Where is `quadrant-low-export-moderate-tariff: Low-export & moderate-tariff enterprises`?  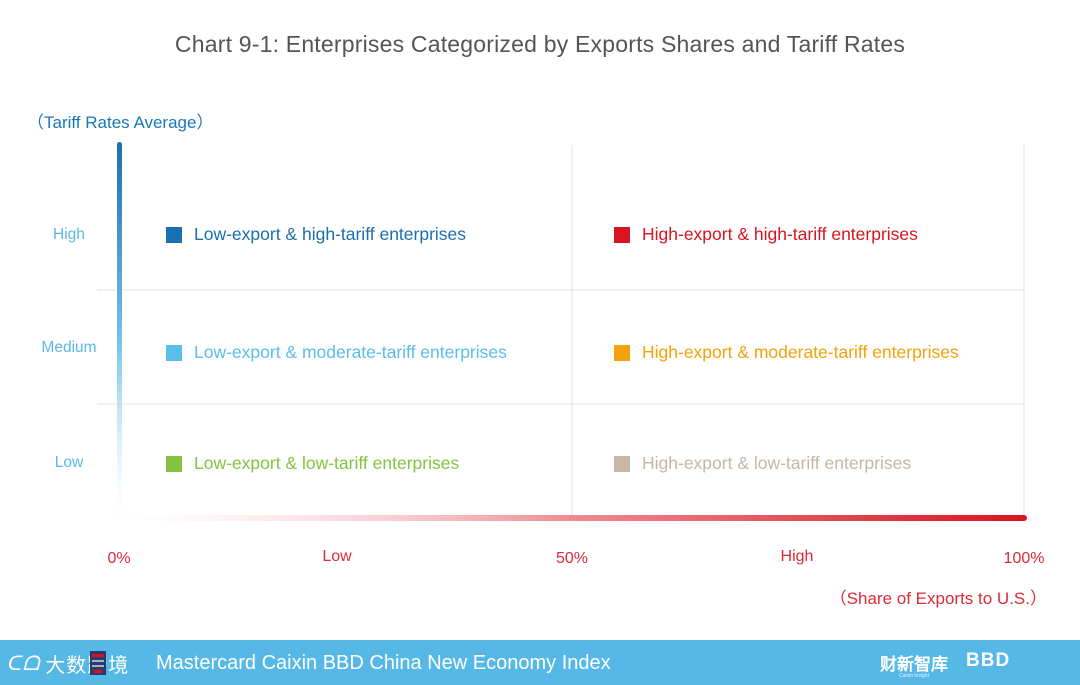
quadrant-low-export-moderate-tariff: Low-export & moderate-tariff enterprises is located at coordinates (336, 352).